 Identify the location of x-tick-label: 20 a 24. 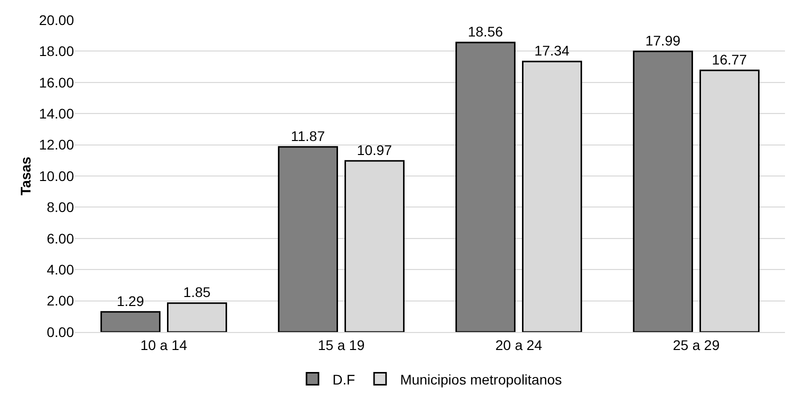
(518, 344).